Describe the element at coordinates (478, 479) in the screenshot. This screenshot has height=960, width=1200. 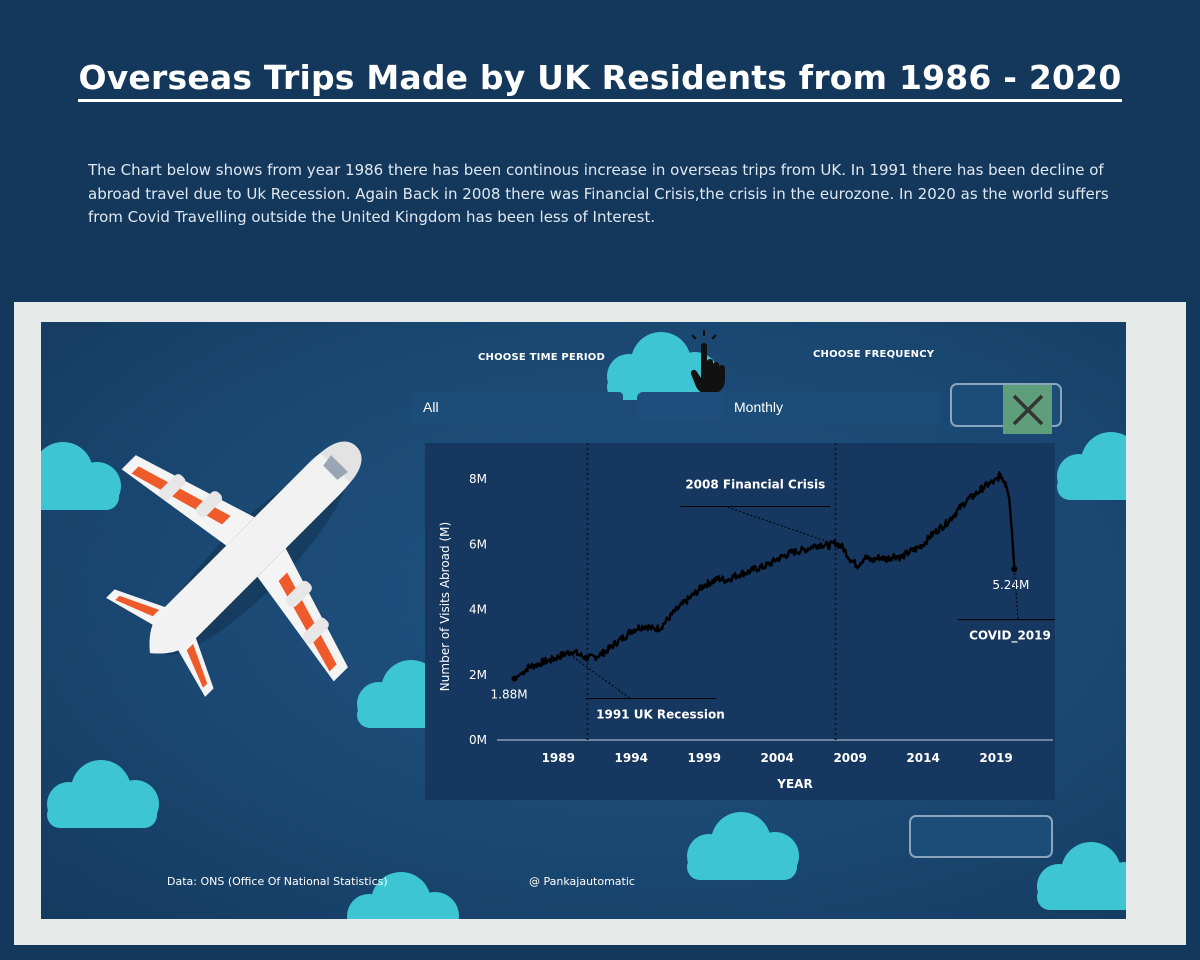
I see `y-tick-label: 8M` at that location.